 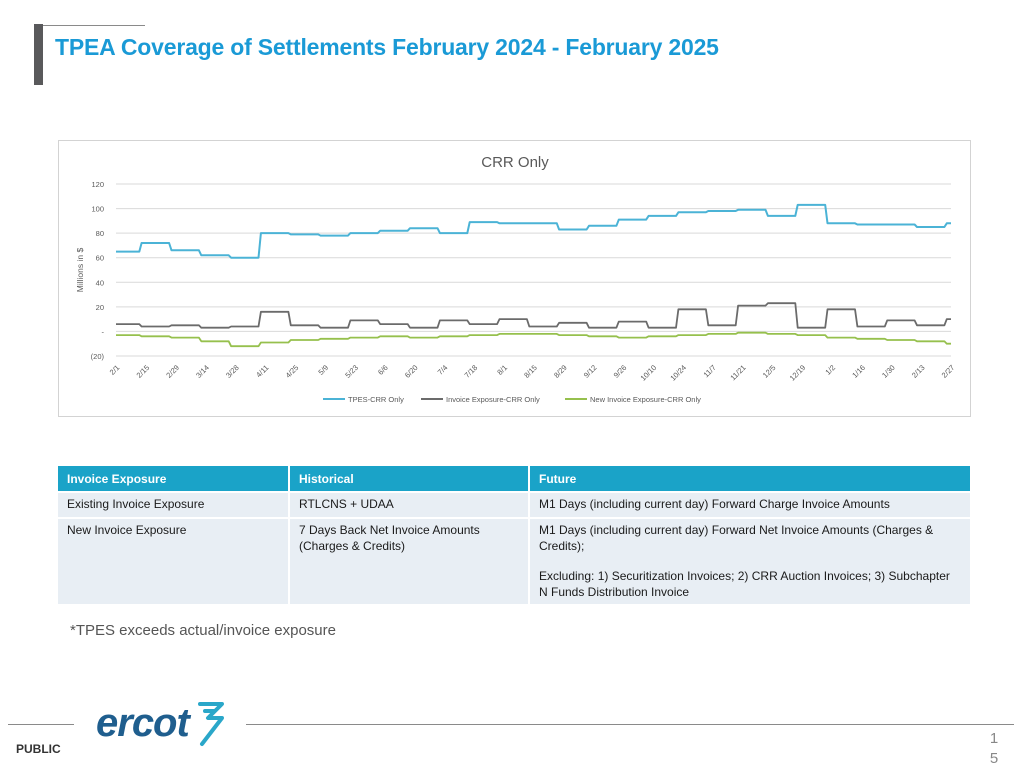 What do you see at coordinates (888, 371) in the screenshot?
I see `x-tick-label: 1/30` at bounding box center [888, 371].